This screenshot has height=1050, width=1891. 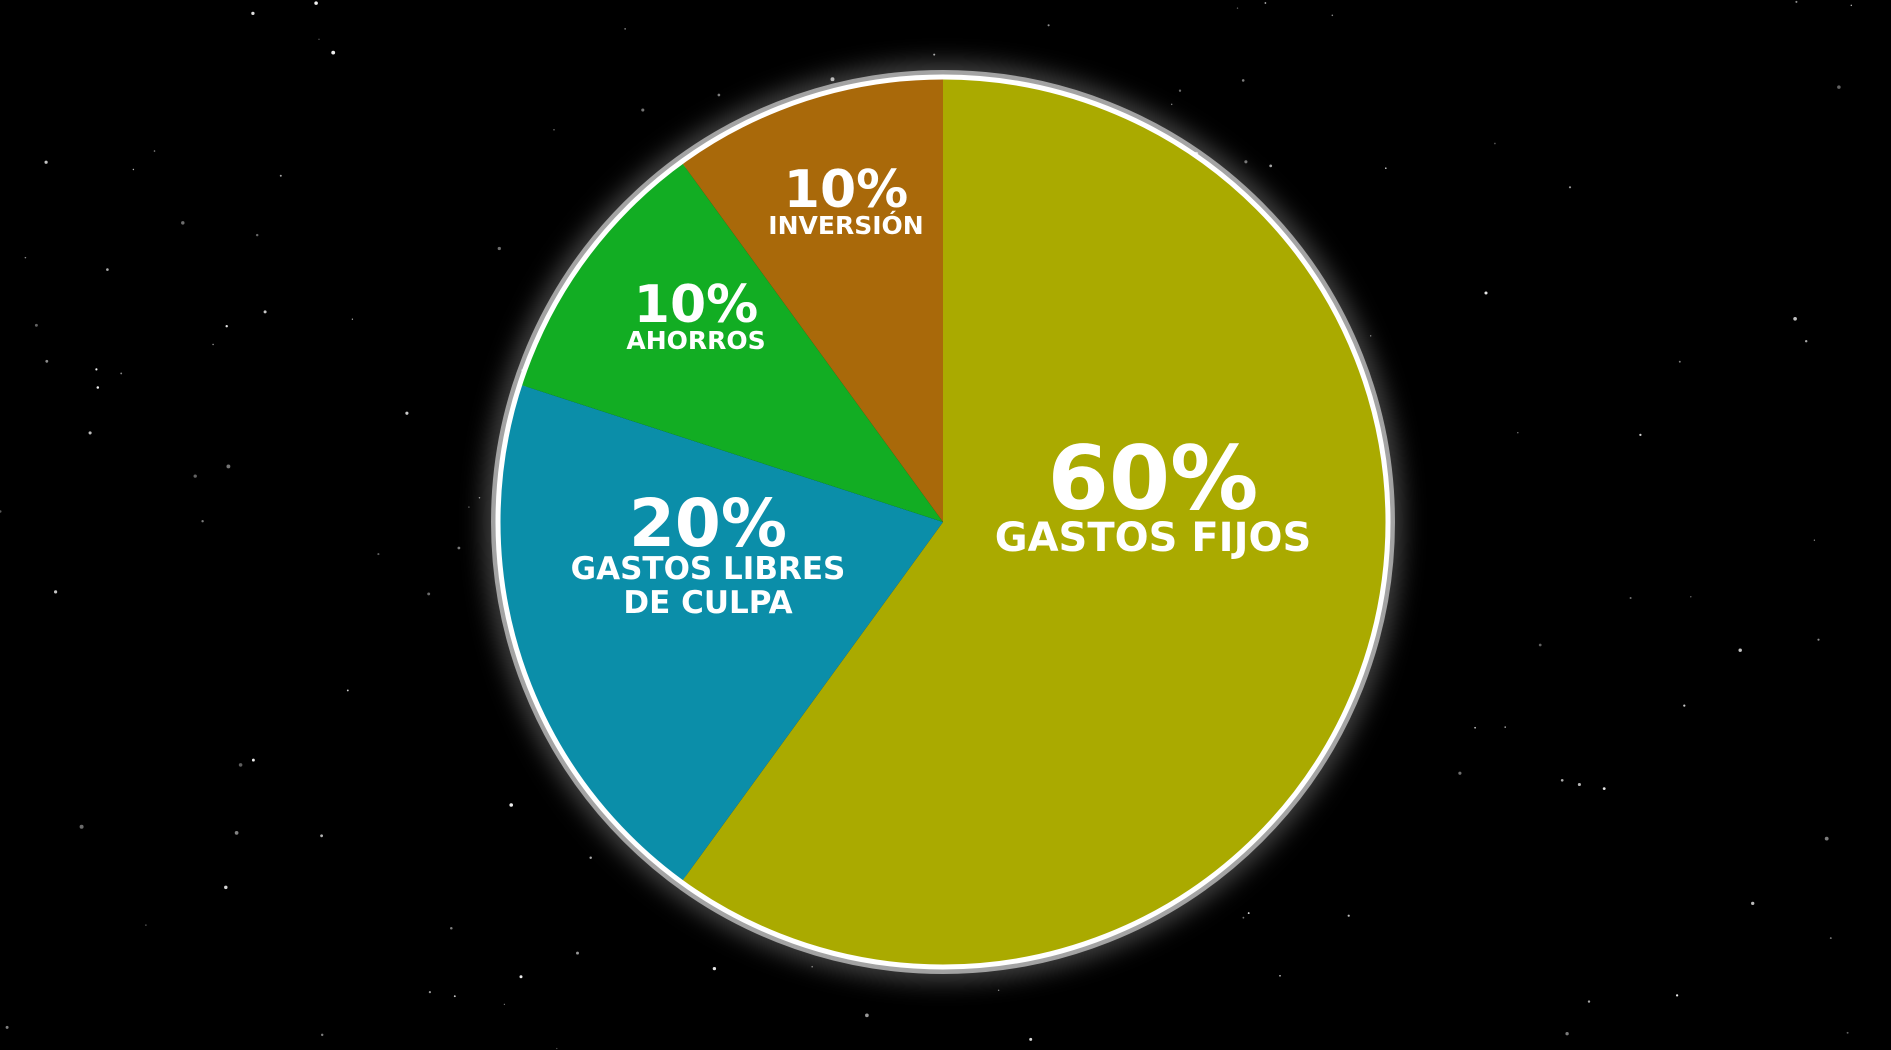 What do you see at coordinates (845, 225) in the screenshot?
I see `slice-name-label: INVERSIÓN` at bounding box center [845, 225].